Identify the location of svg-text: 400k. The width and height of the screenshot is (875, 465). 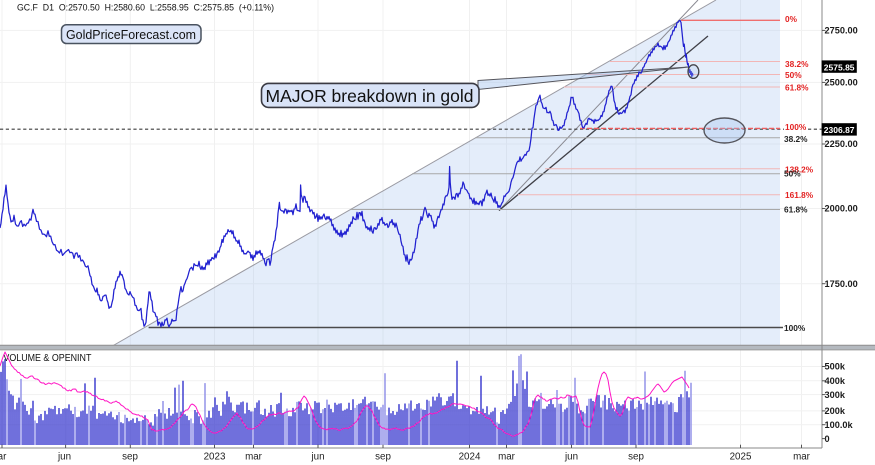
(835, 381).